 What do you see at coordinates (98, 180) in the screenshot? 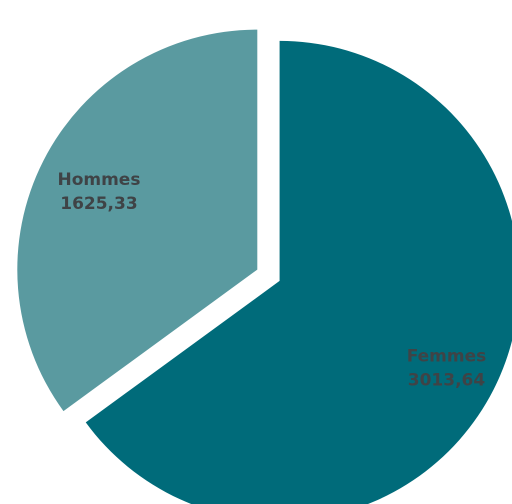
I see `slice-category-label: Hommes` at bounding box center [98, 180].